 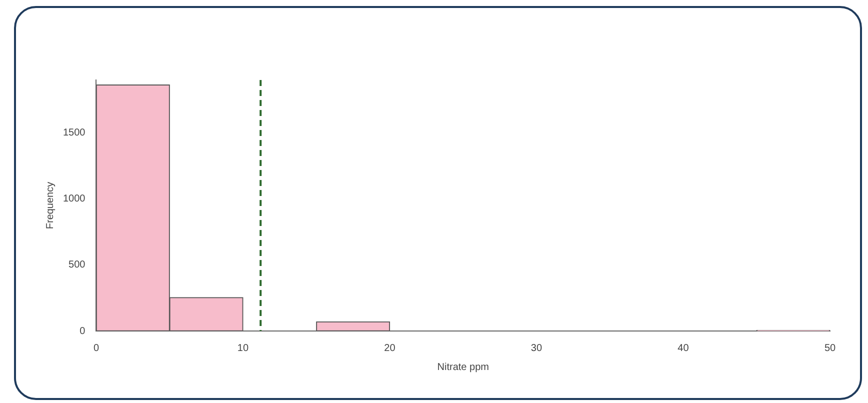 I want to click on x-tick-label: 50, so click(x=830, y=348).